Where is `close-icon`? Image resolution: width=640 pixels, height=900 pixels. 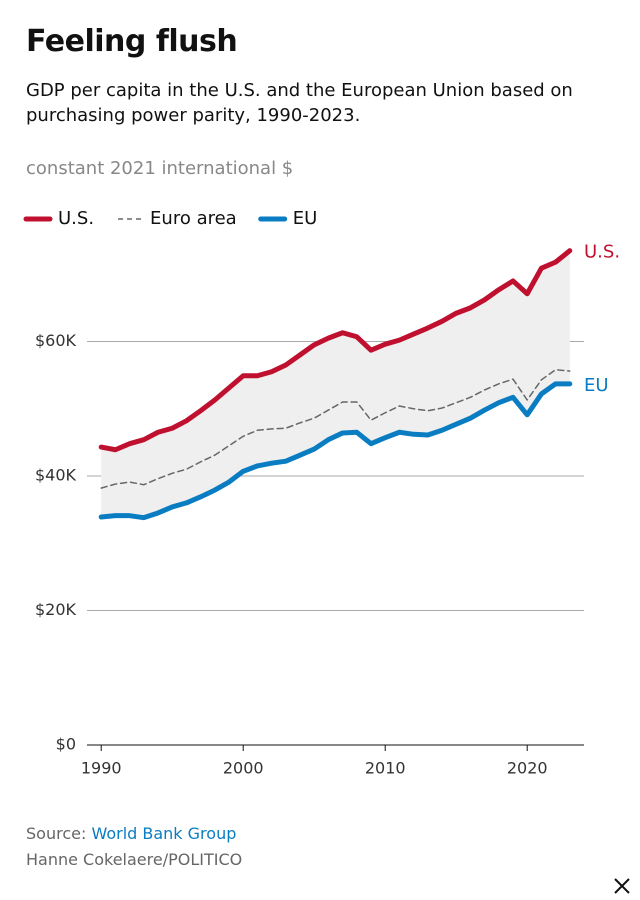
close-icon is located at coordinates (622, 886).